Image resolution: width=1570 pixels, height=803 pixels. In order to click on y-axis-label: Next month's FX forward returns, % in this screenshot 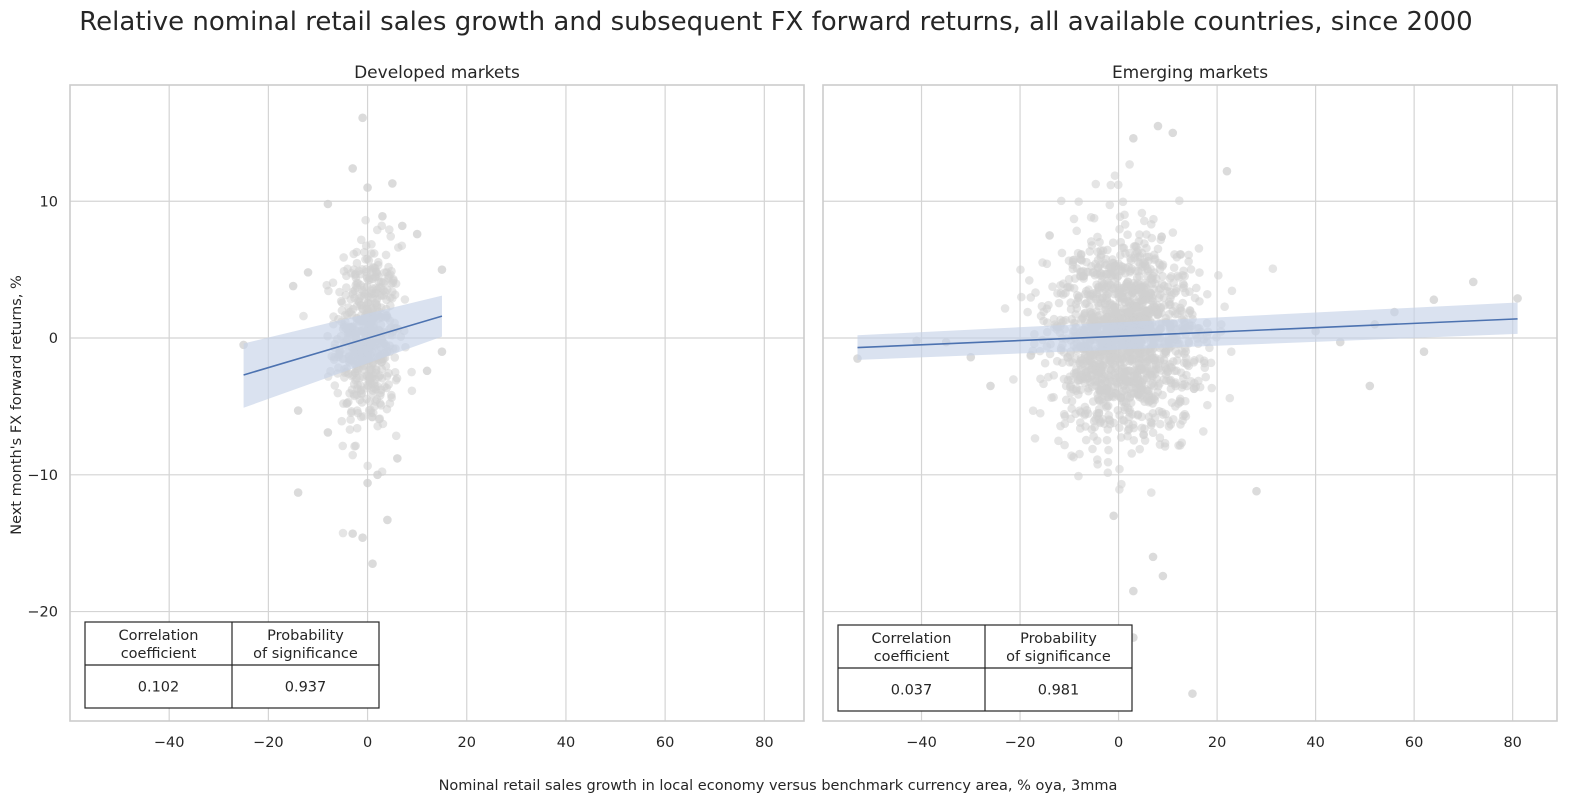, I will do `click(17, 405)`.